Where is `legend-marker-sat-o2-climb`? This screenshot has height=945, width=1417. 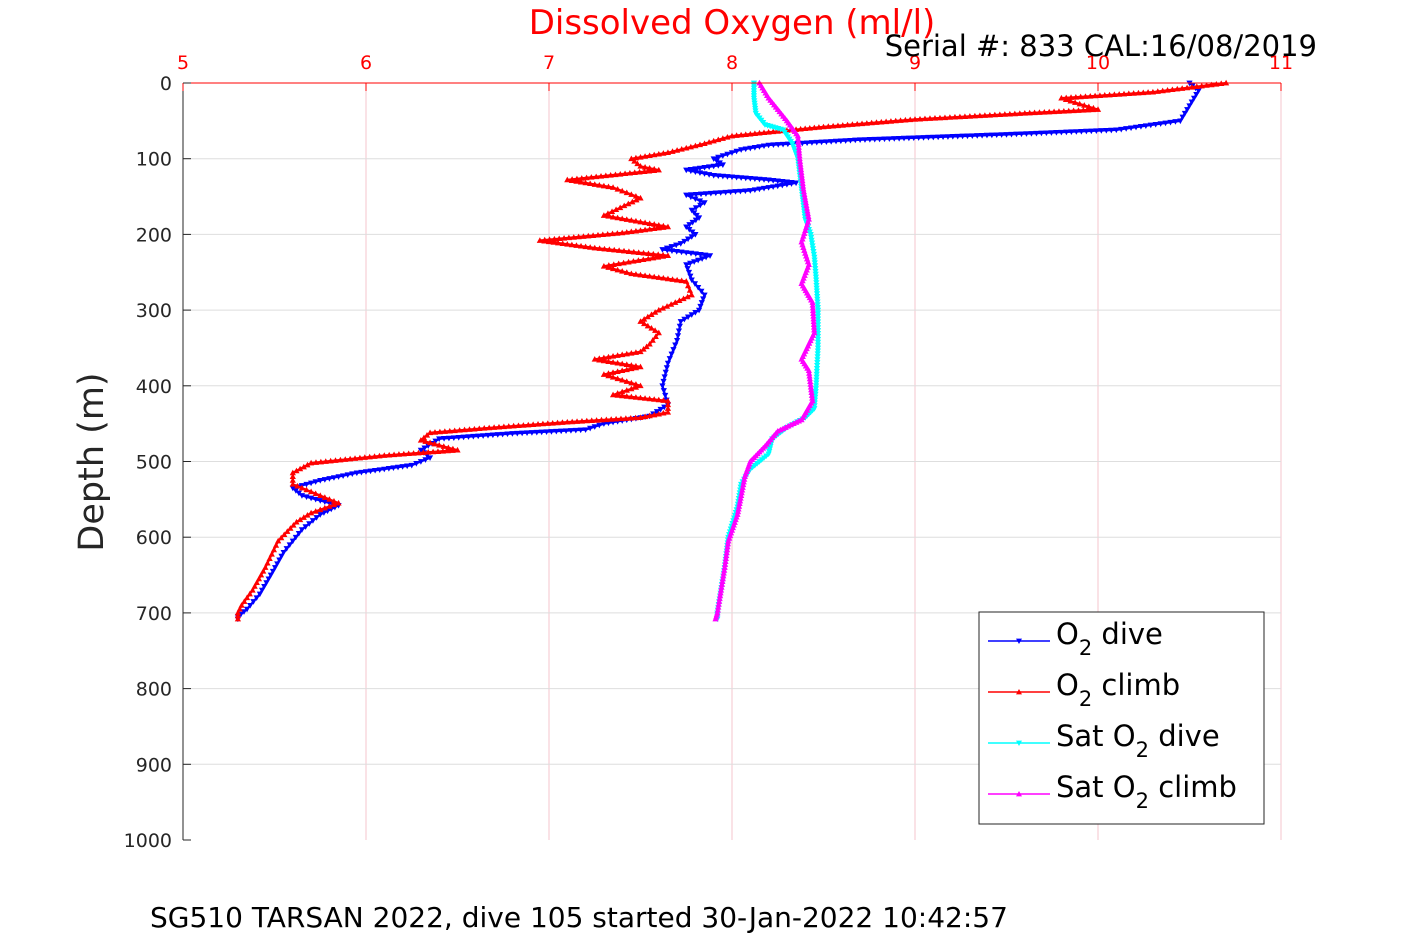
legend-marker-sat-o2-climb is located at coordinates (1019, 794).